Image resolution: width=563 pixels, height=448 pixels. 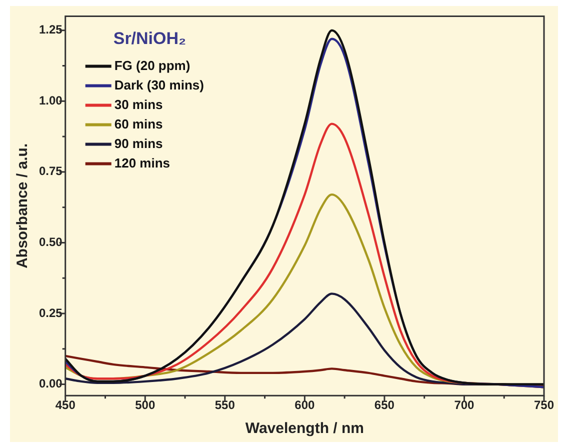 I want to click on legend-label: Dark (30 mins), so click(x=159, y=84).